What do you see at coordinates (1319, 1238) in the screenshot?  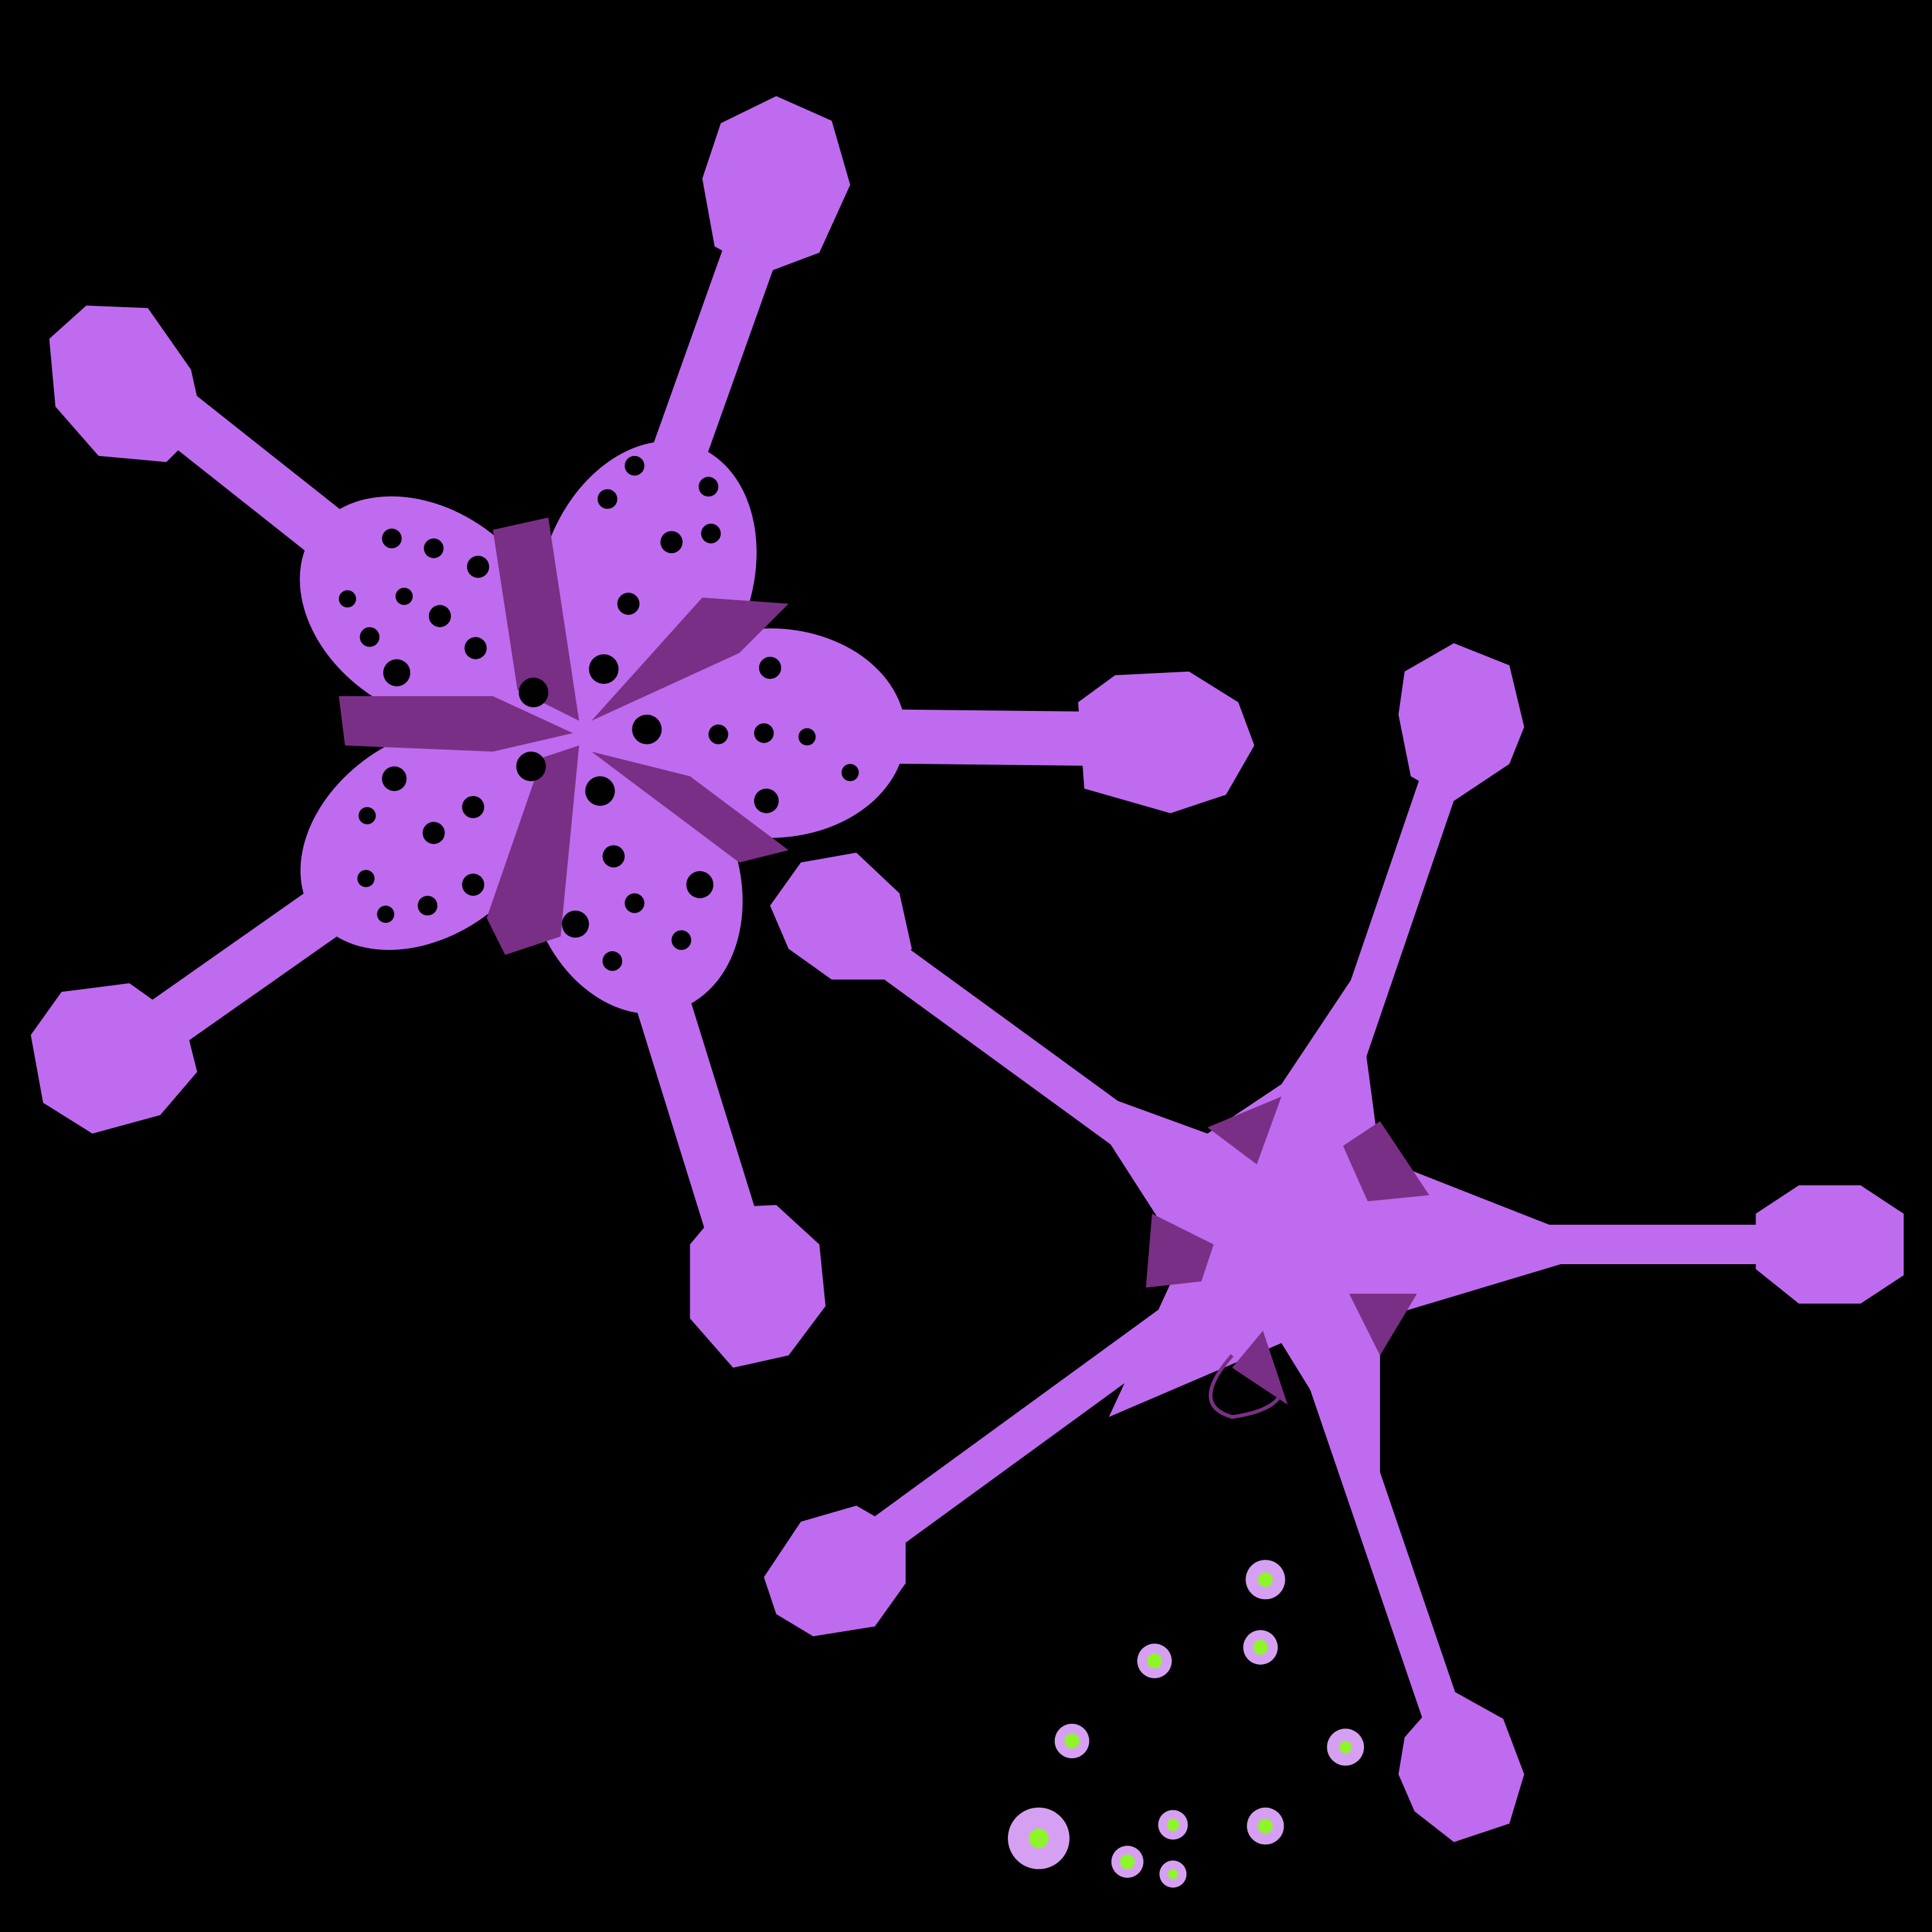 I see `star-body` at bounding box center [1319, 1238].